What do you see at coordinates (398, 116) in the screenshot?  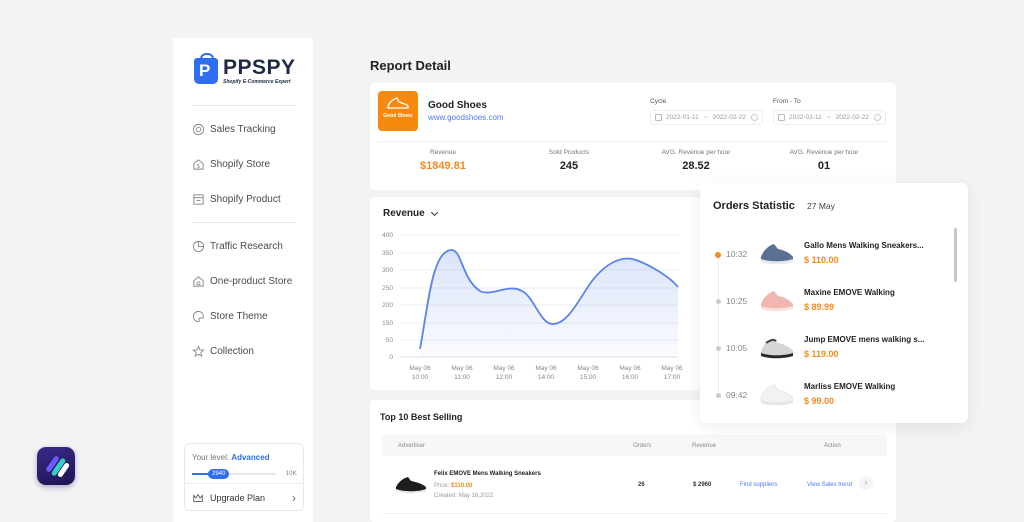 I see `store-logo-text: Good Shoes` at bounding box center [398, 116].